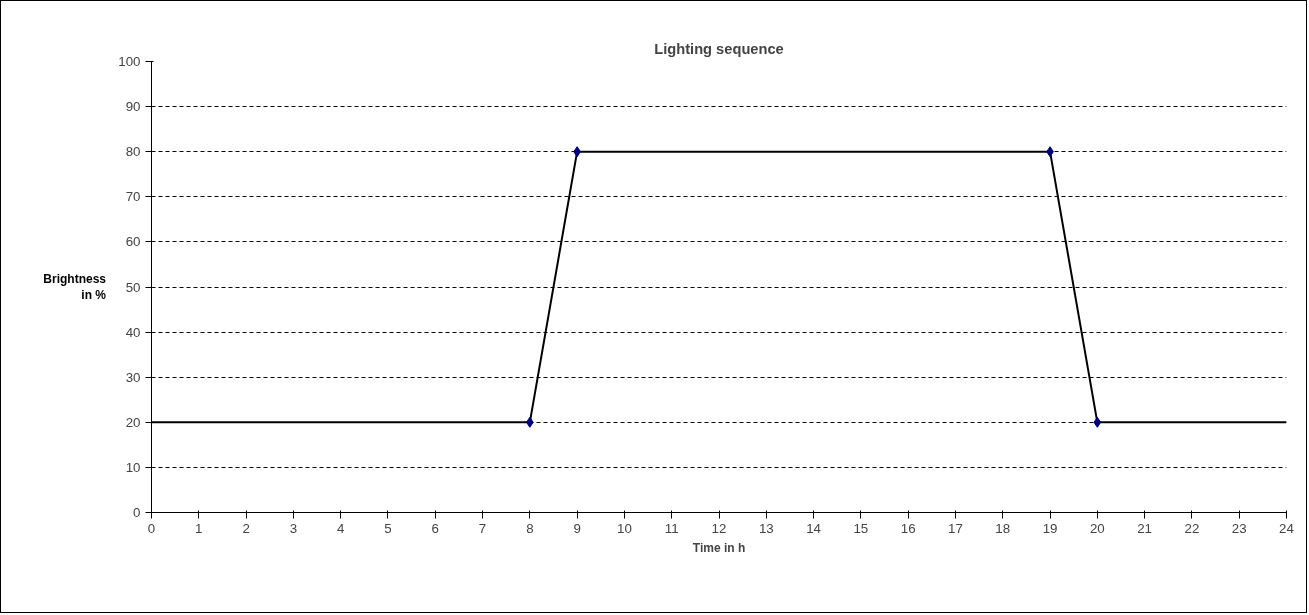  What do you see at coordinates (1050, 528) in the screenshot?
I see `x-tick-label: 19` at bounding box center [1050, 528].